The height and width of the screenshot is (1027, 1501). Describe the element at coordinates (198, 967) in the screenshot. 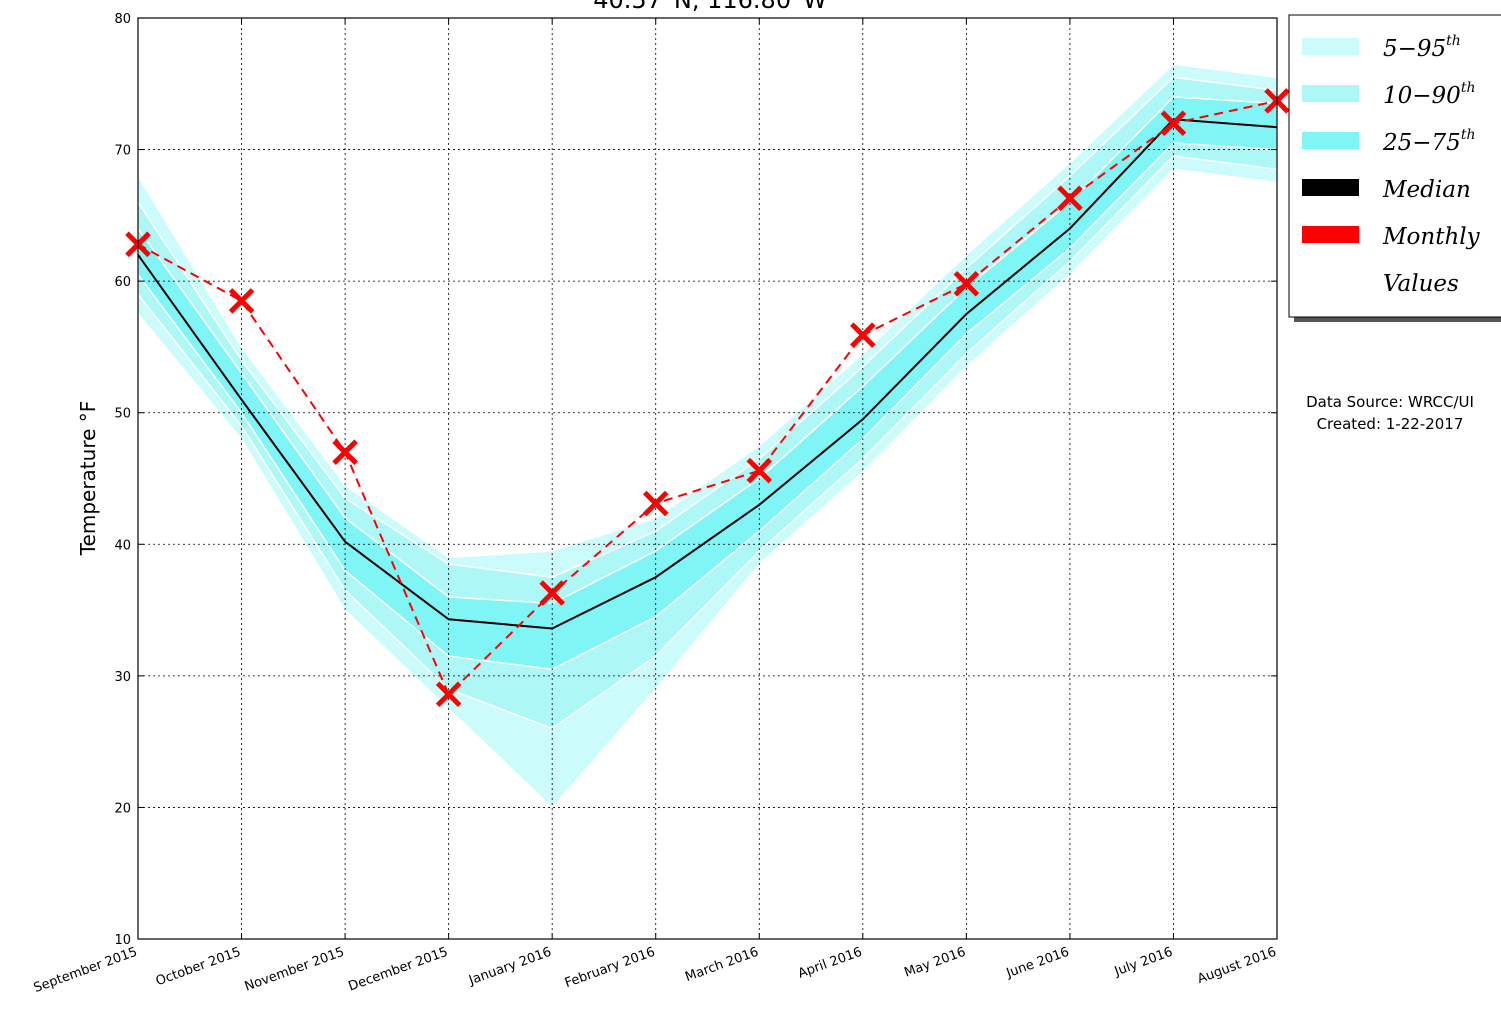

I see `x-tick-label: October 2015` at that location.